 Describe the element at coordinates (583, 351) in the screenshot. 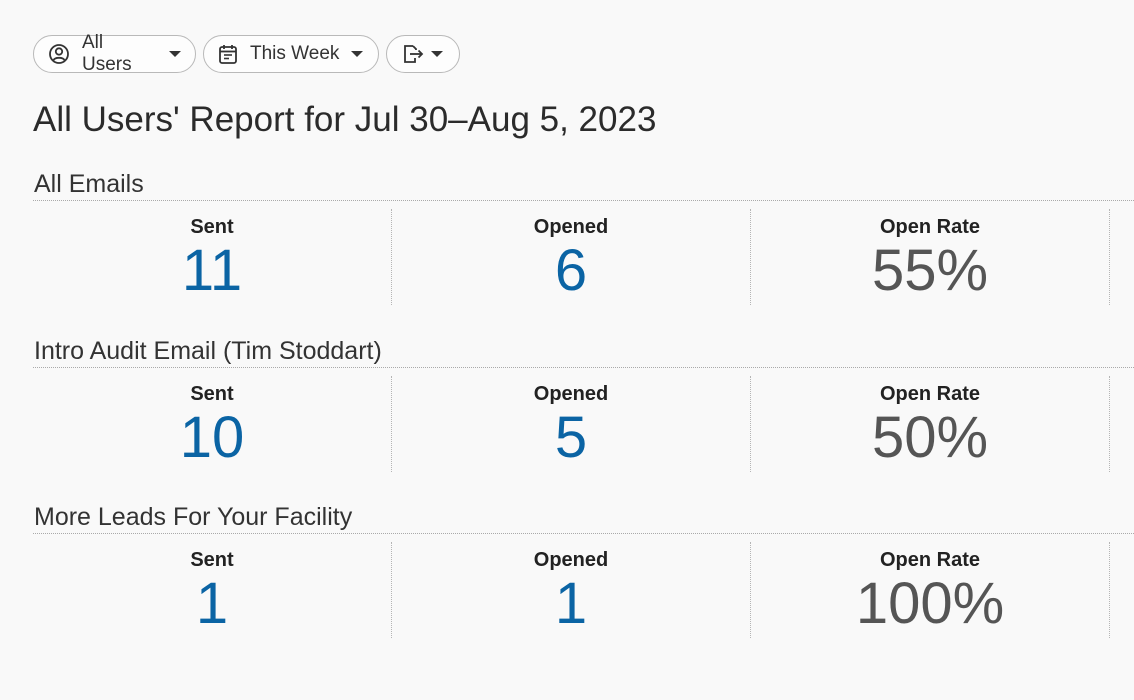

I see `section-title: Intro Audit Email (Tim Stoddart)` at that location.